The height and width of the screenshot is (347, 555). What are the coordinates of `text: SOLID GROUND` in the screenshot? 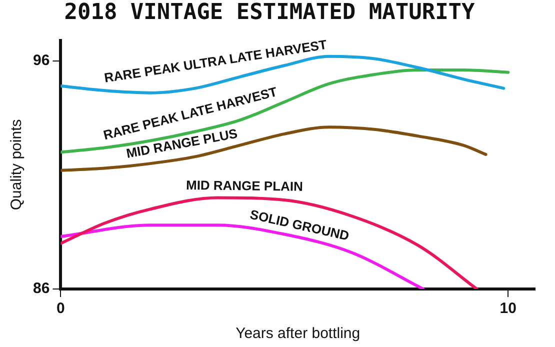 It's located at (299, 225).